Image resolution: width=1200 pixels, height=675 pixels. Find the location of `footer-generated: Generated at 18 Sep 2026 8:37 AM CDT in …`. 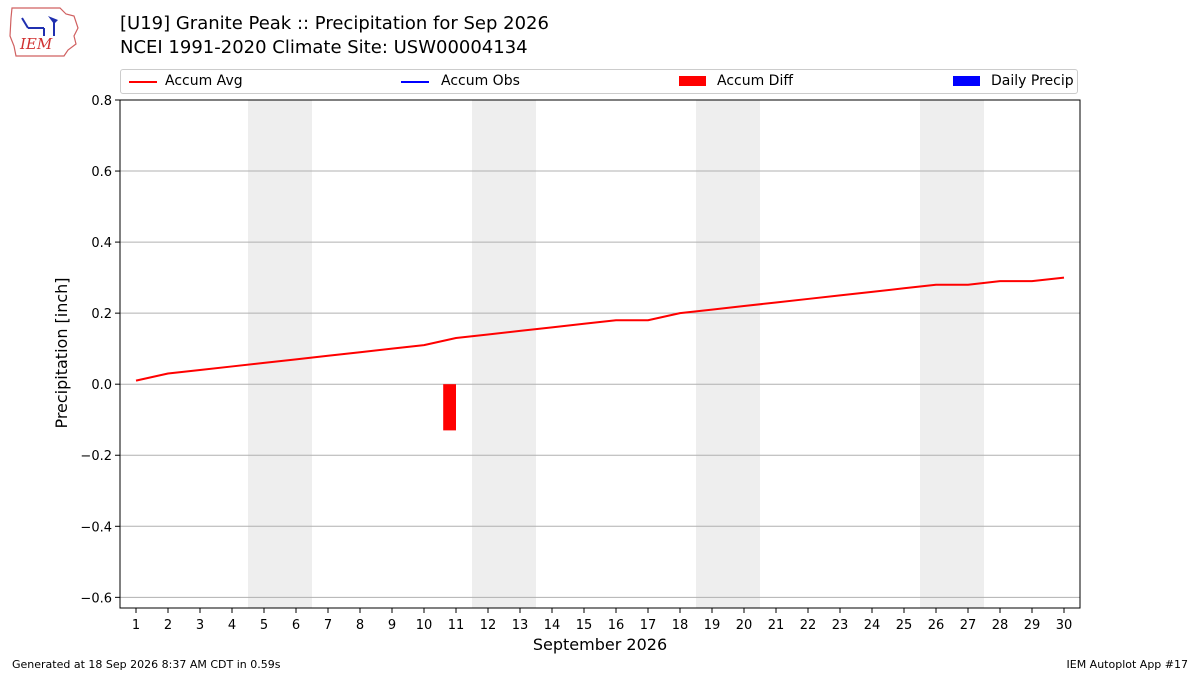

footer-generated: Generated at 18 Sep 2026 8:37 AM CDT in … is located at coordinates (146, 664).